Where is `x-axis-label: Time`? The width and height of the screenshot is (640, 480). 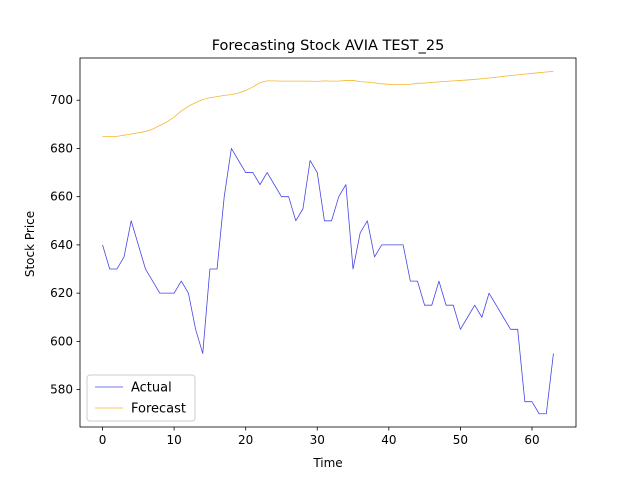 x-axis-label: Time is located at coordinates (327, 463).